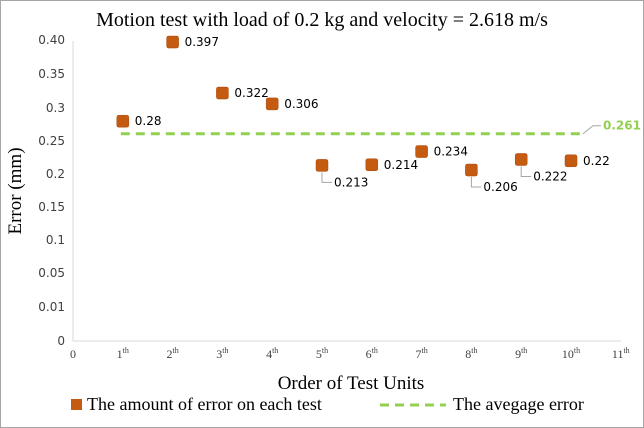 The height and width of the screenshot is (428, 644). What do you see at coordinates (500, 187) in the screenshot?
I see `data-label: 0.206` at bounding box center [500, 187].